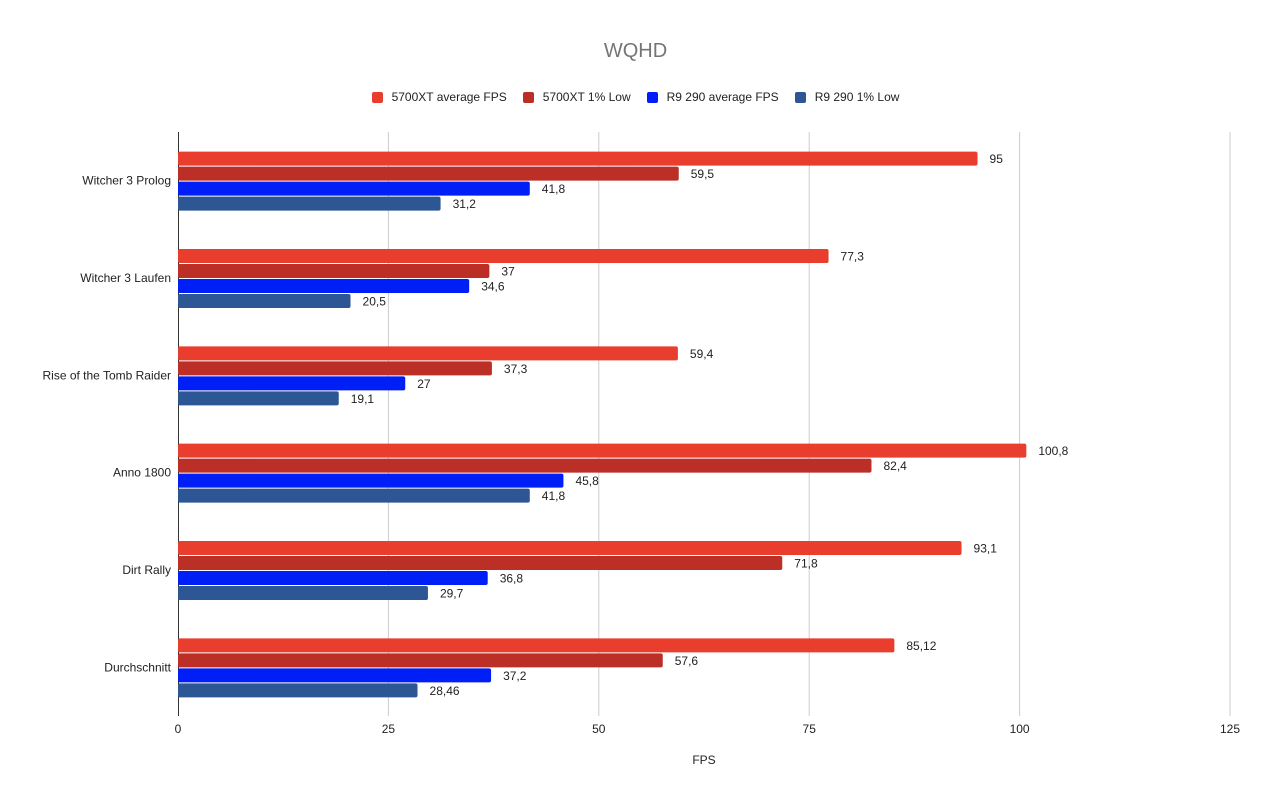  Describe the element at coordinates (702, 354) in the screenshot. I see `data-label: 59,4` at that location.